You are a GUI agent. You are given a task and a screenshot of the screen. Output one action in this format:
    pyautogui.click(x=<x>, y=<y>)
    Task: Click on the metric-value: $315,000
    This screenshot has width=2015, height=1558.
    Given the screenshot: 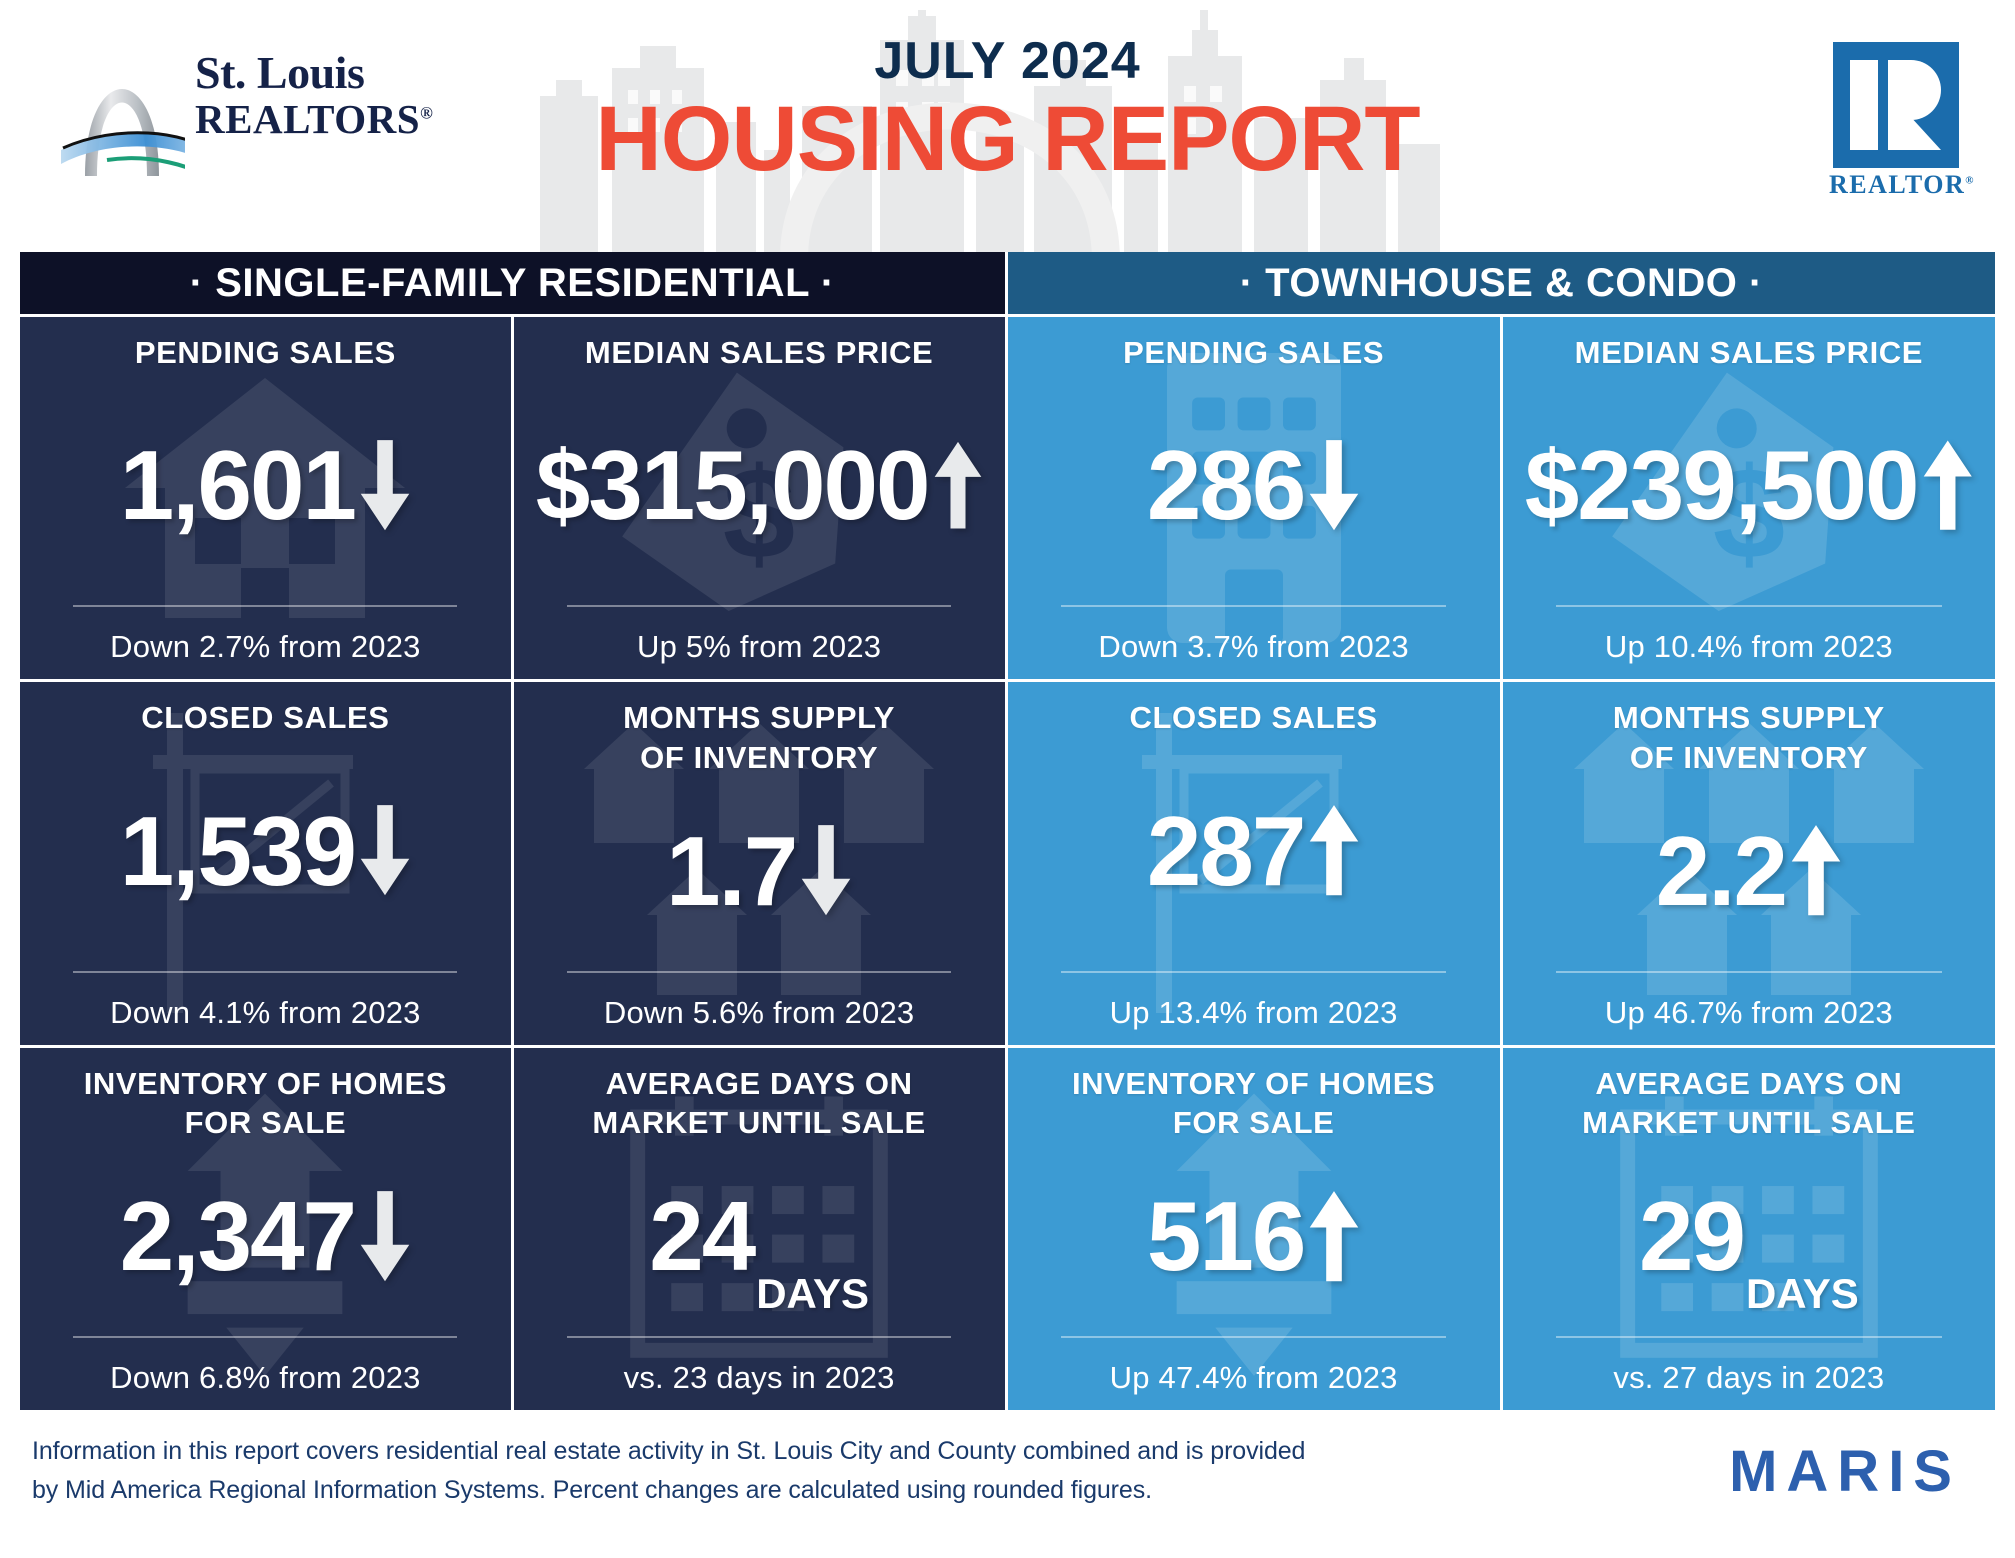 What is the action you would take?
    pyautogui.click(x=733, y=485)
    